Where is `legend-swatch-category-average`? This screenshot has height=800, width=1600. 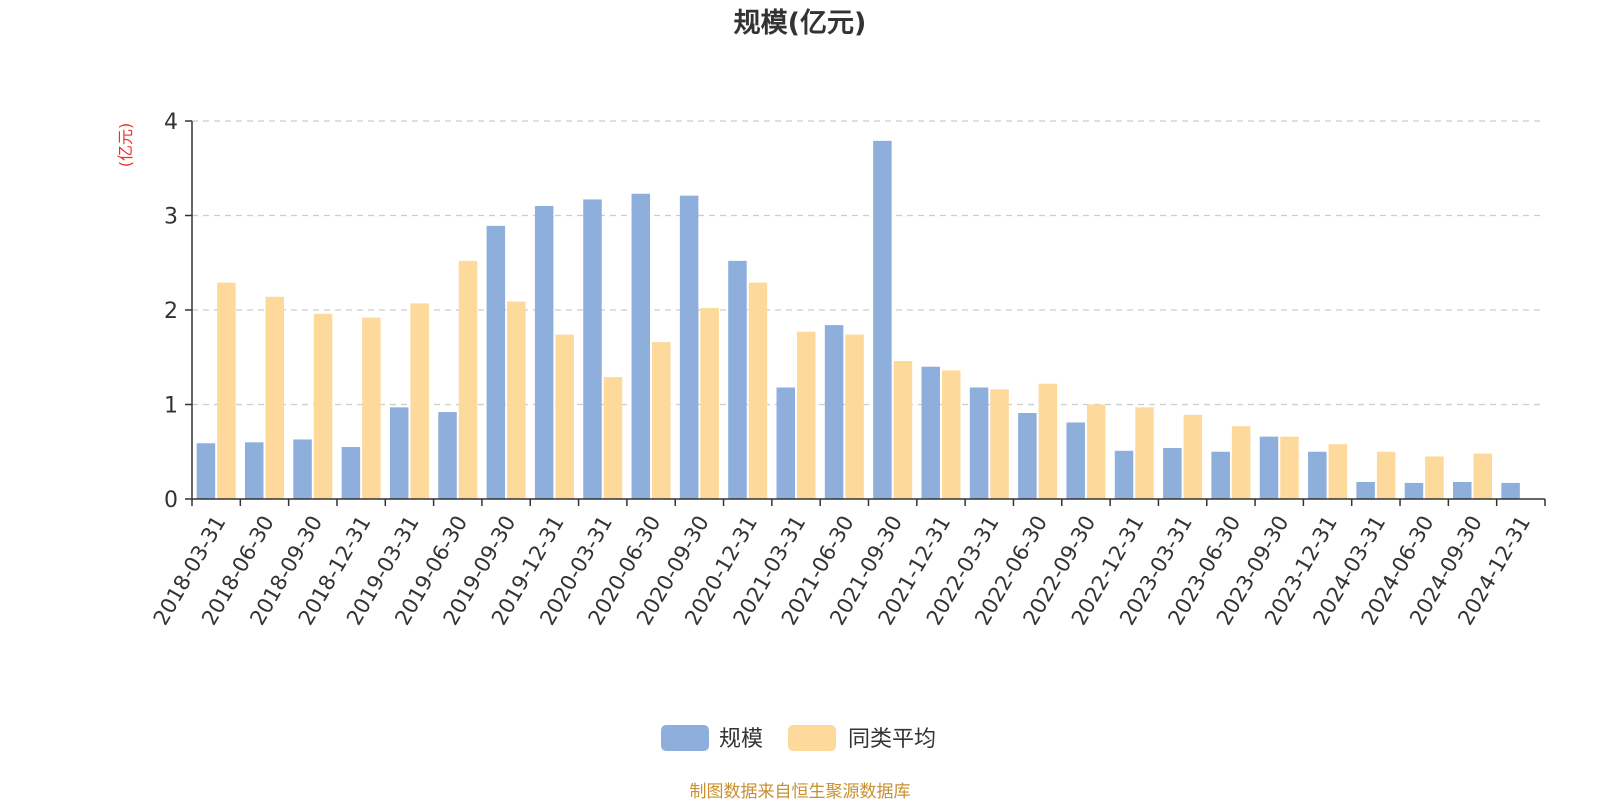 legend-swatch-category-average is located at coordinates (812, 738).